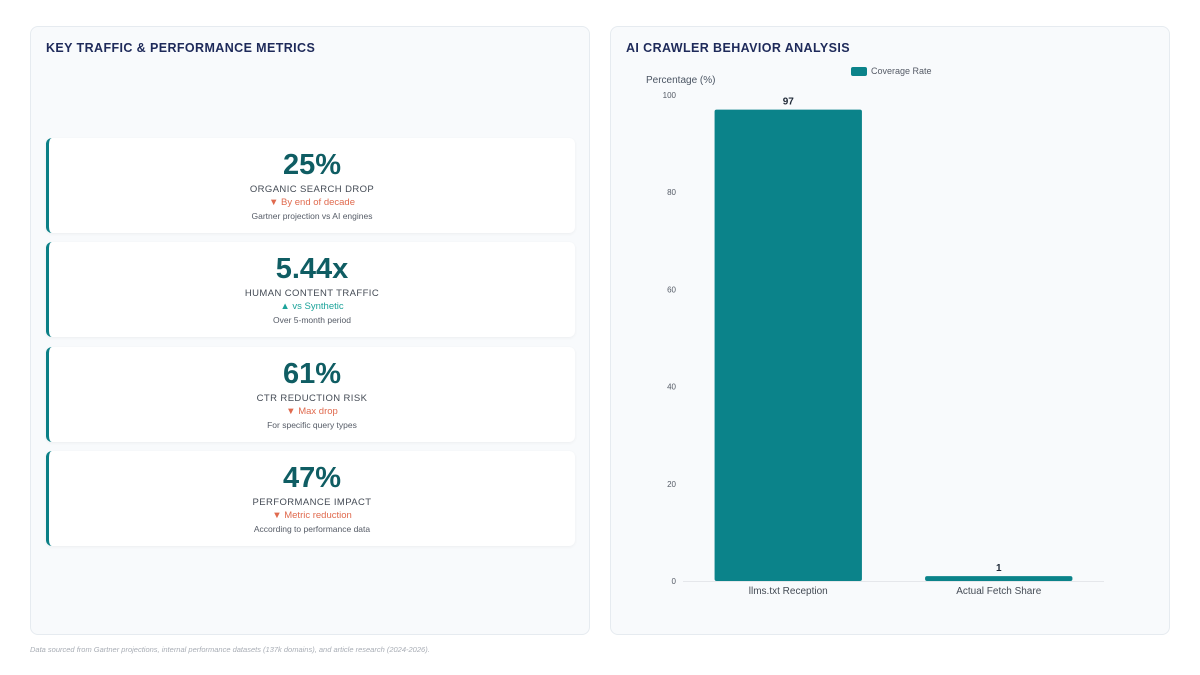 This screenshot has width=1200, height=675. What do you see at coordinates (312, 515) in the screenshot?
I see `metric-trend: ▼ Metric reduction` at bounding box center [312, 515].